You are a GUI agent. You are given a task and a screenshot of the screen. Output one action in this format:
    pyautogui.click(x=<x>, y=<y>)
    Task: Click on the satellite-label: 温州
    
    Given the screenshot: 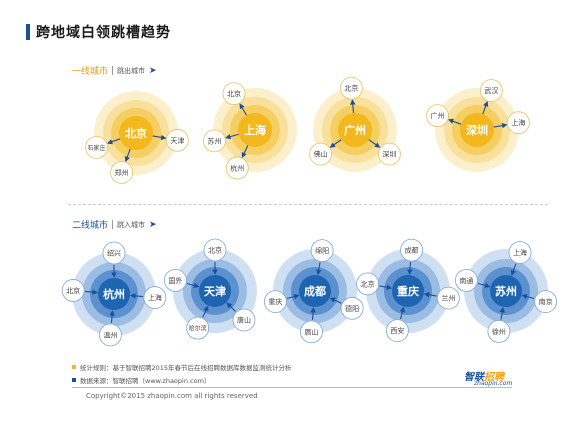 What is the action you would take?
    pyautogui.click(x=110, y=334)
    